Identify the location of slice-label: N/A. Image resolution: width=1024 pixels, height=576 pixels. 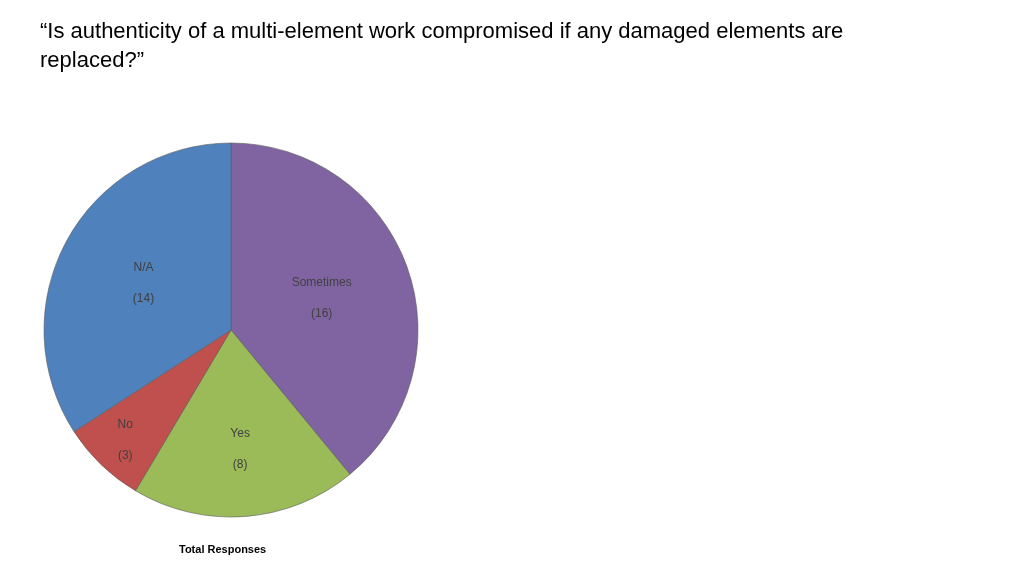
(143, 266).